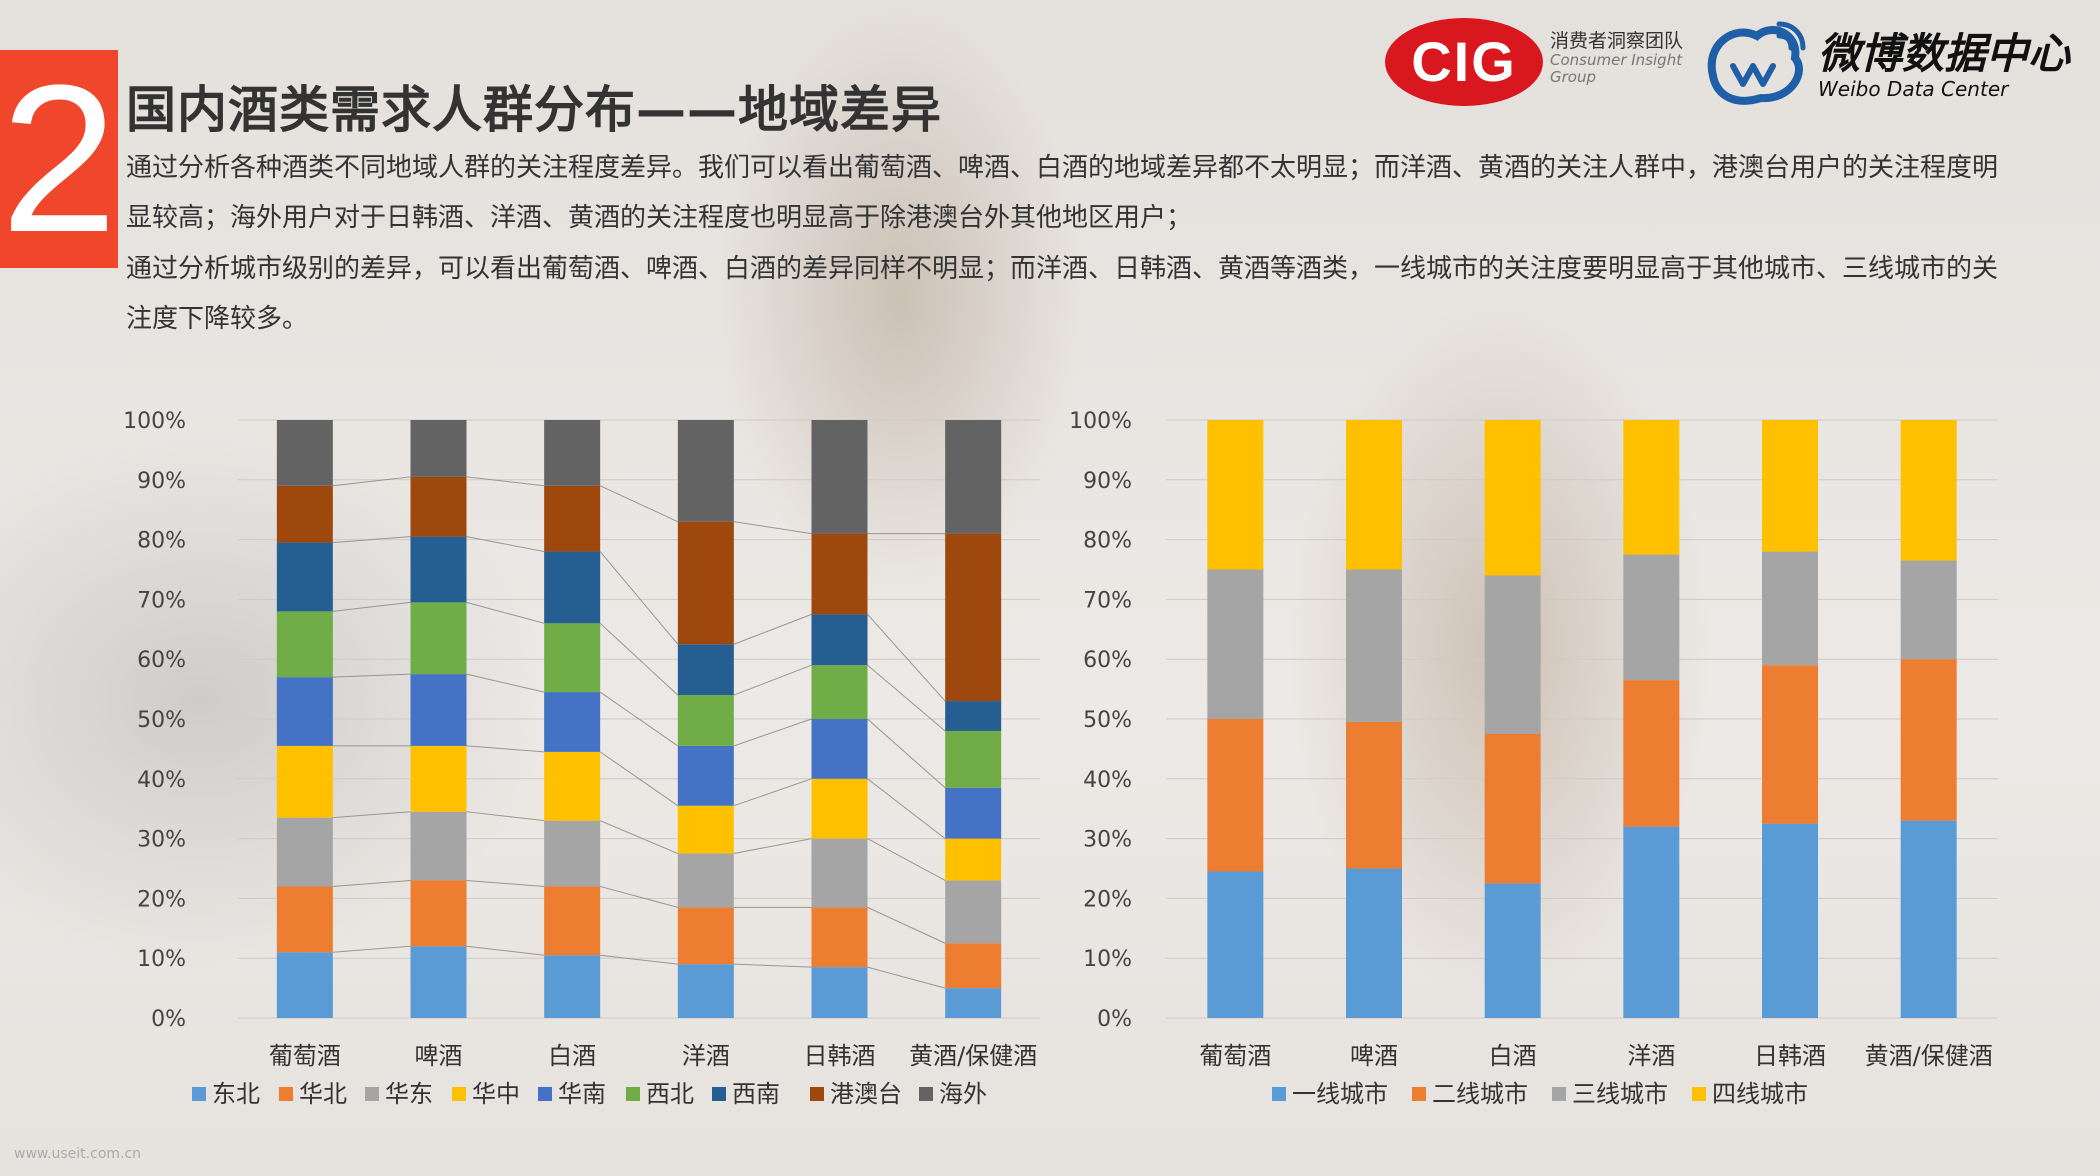 The image size is (2100, 1176). I want to click on x-category-label: 白酒, so click(1513, 1056).